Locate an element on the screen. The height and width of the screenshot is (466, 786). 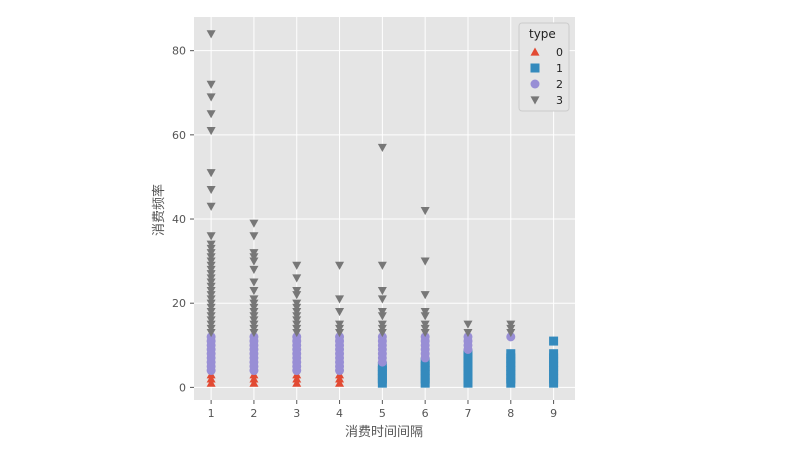
y-tick-label: 20 is located at coordinates (179, 303).